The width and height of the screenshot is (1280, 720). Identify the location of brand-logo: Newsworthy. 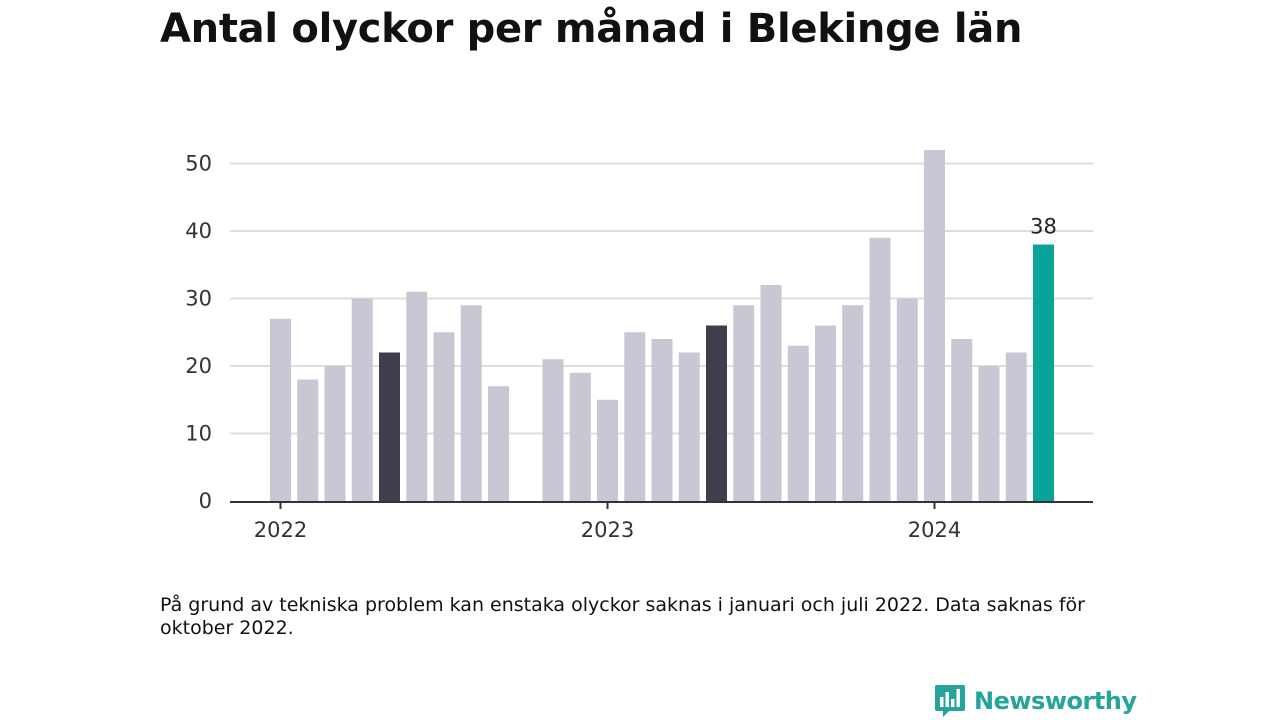
(1035, 701).